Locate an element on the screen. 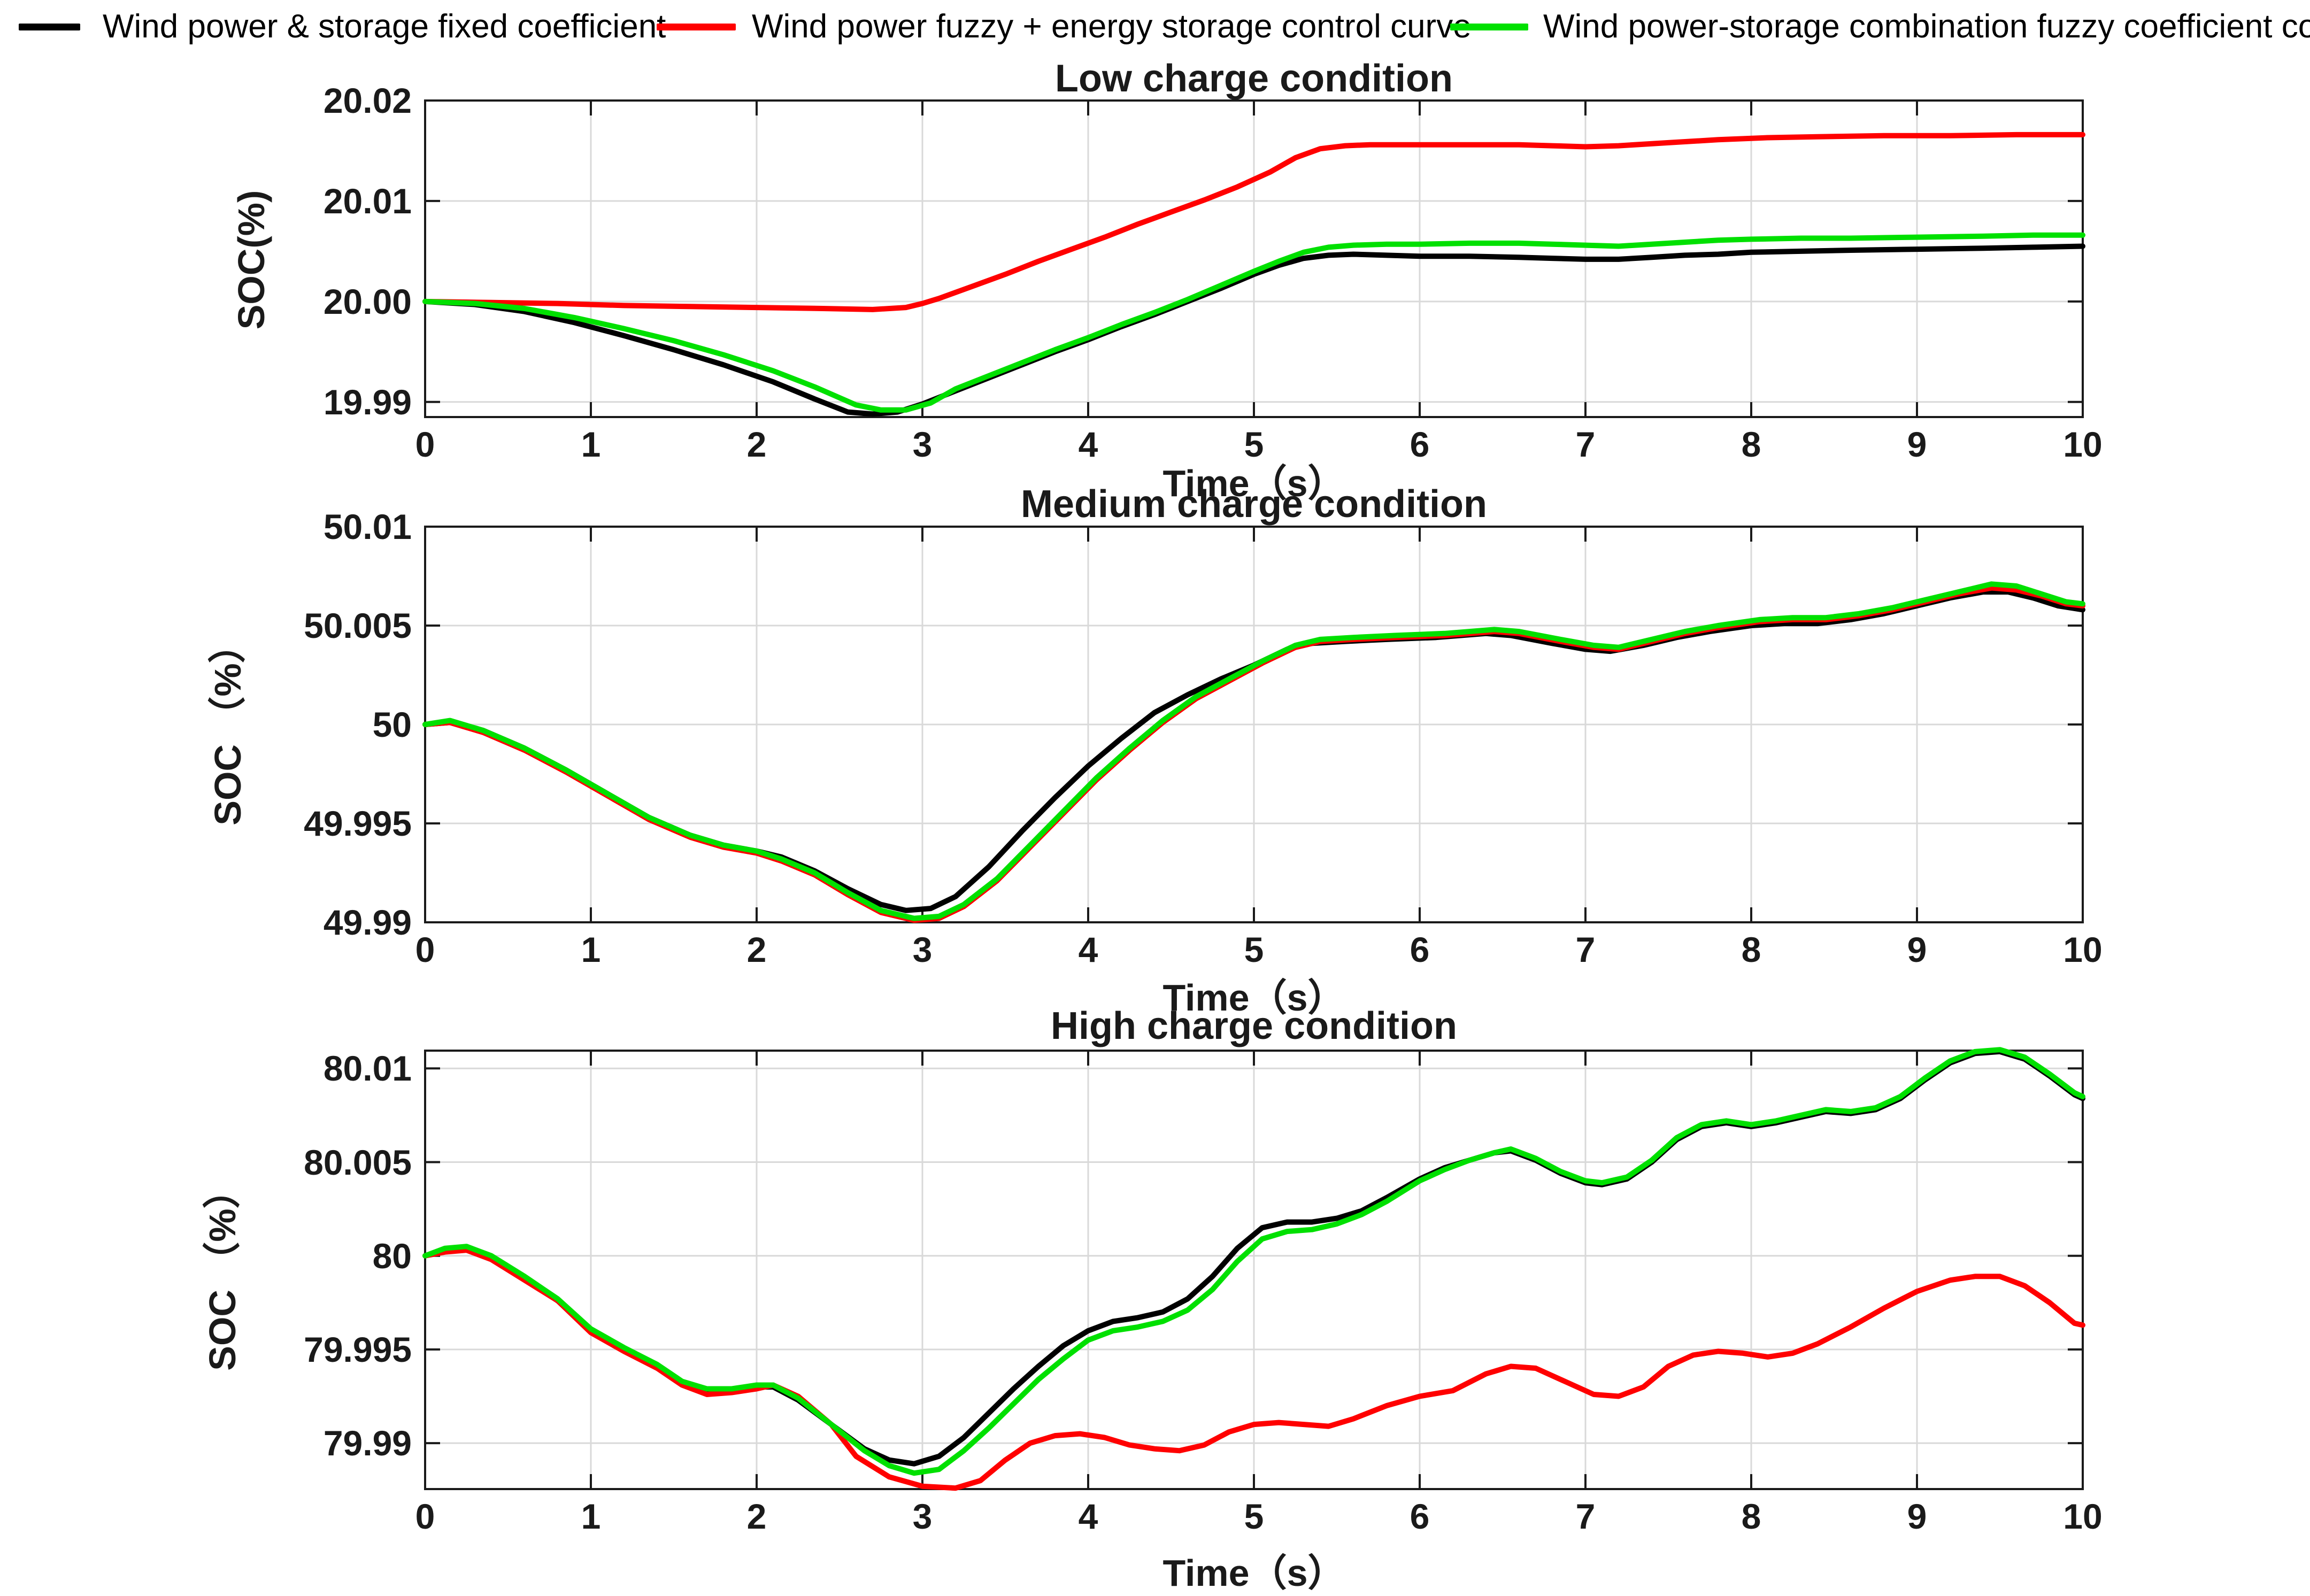 The height and width of the screenshot is (1596, 2310). legend-label: Wind power & storage fixed coefficient is located at coordinates (384, 26).